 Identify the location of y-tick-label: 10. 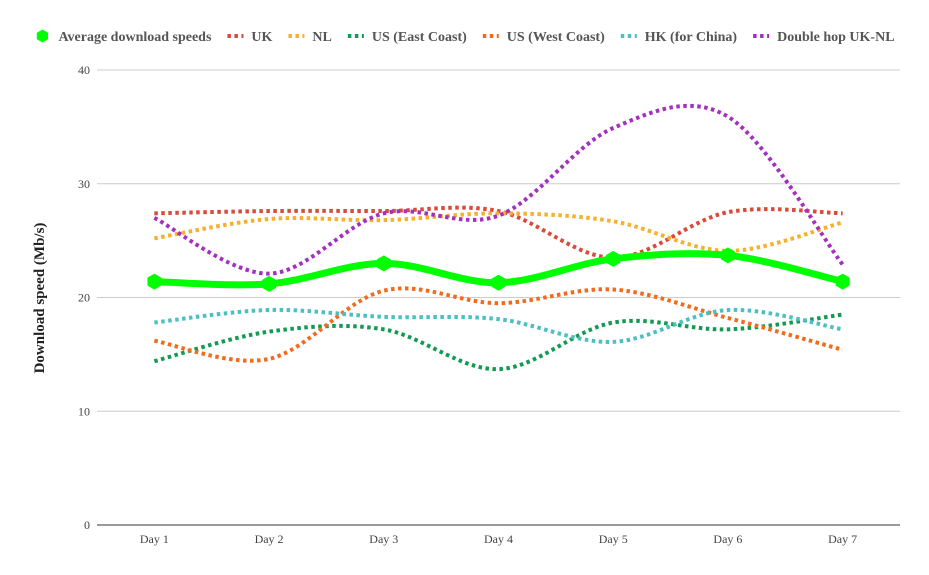
(84, 411).